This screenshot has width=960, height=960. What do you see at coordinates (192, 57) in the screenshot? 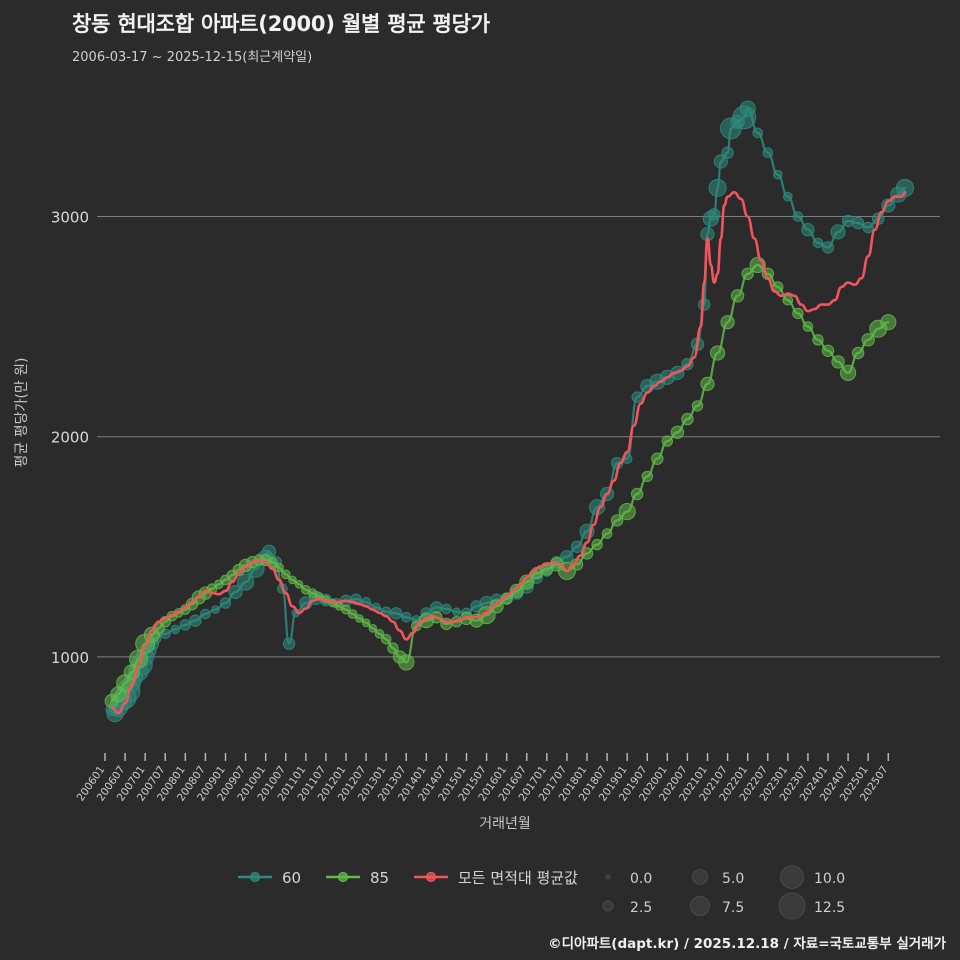
I see `page-subtitle: 2006-03-17 ~ 2025-12-15(최근계약일)` at bounding box center [192, 57].